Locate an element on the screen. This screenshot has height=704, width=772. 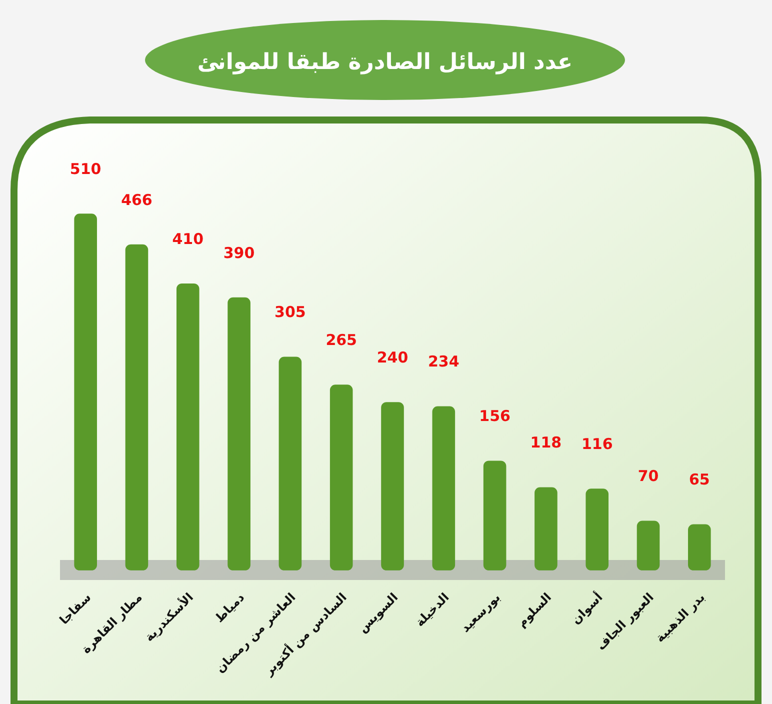
data-label: 240 is located at coordinates (392, 357).